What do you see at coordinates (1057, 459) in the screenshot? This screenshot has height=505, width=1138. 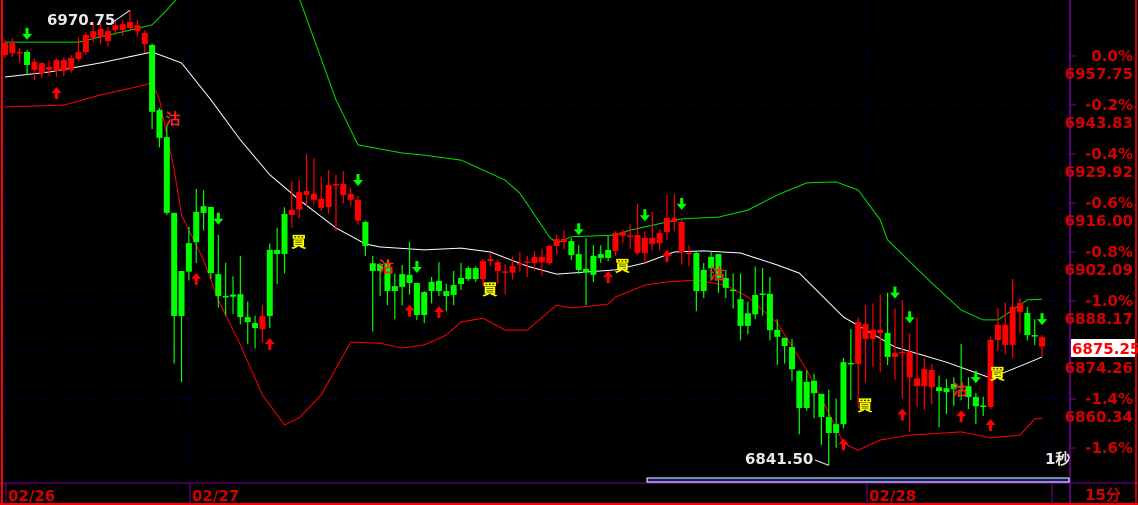 I see `tick-interval-label: 1秒` at bounding box center [1057, 459].